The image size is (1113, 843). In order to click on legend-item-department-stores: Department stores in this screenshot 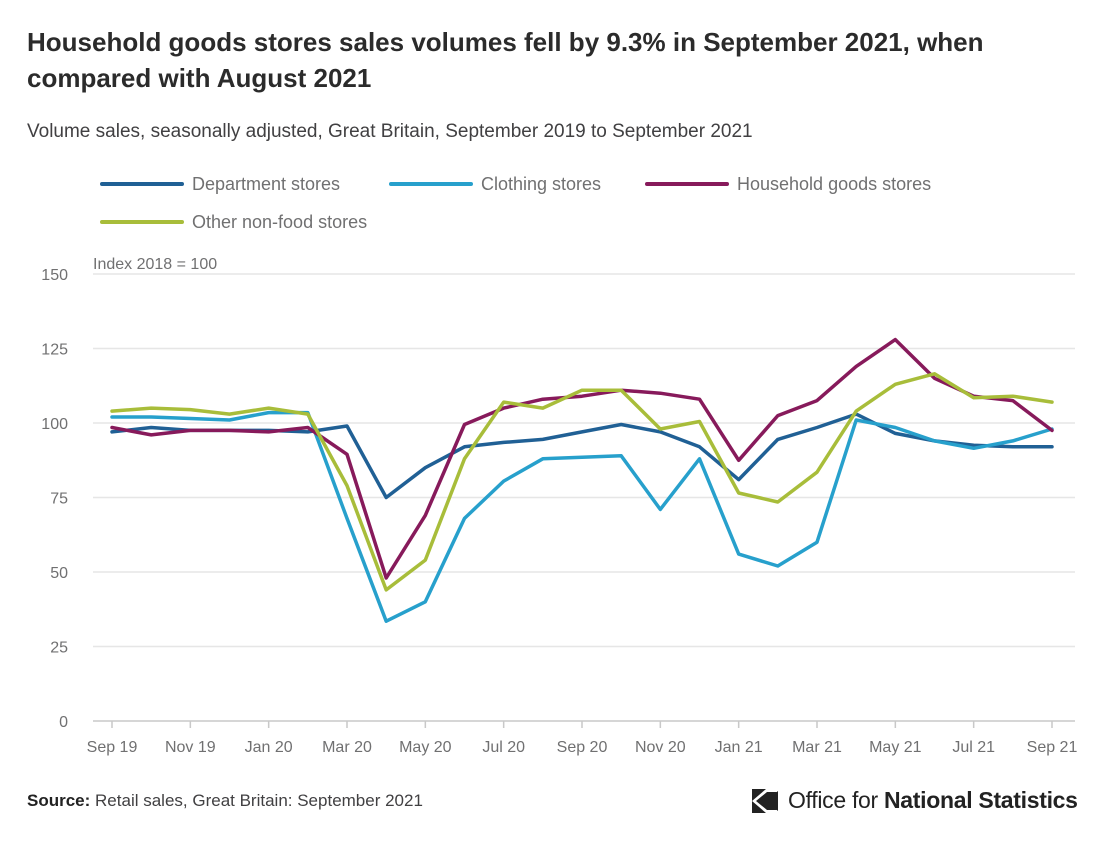, I will do `click(220, 184)`.